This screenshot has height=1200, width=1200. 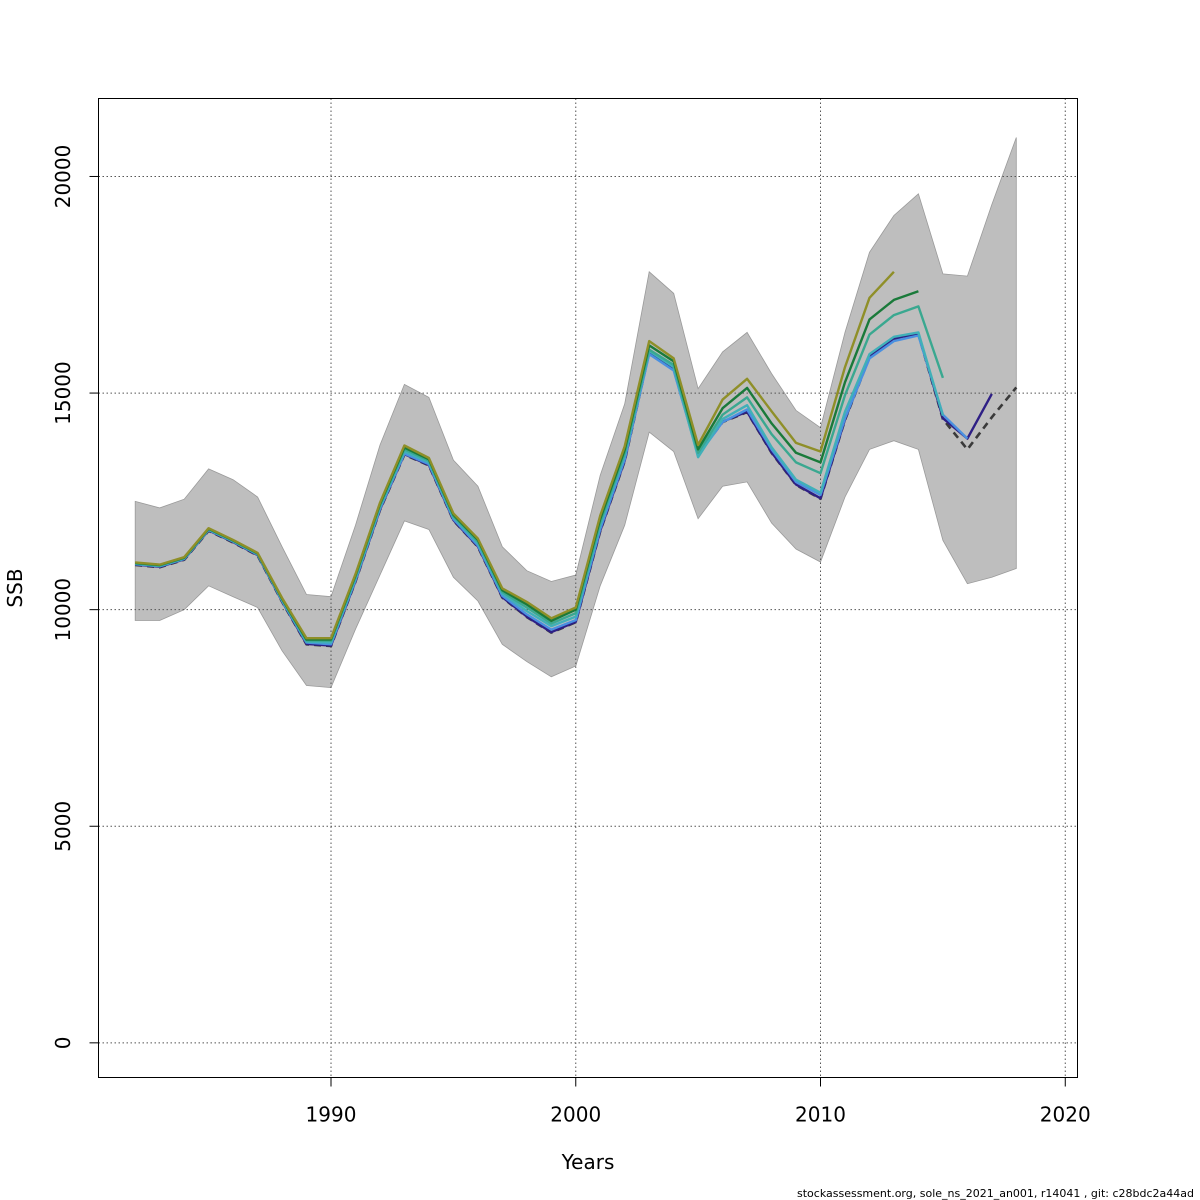 What do you see at coordinates (1065, 1115) in the screenshot?
I see `x-tick-label: 2020` at bounding box center [1065, 1115].